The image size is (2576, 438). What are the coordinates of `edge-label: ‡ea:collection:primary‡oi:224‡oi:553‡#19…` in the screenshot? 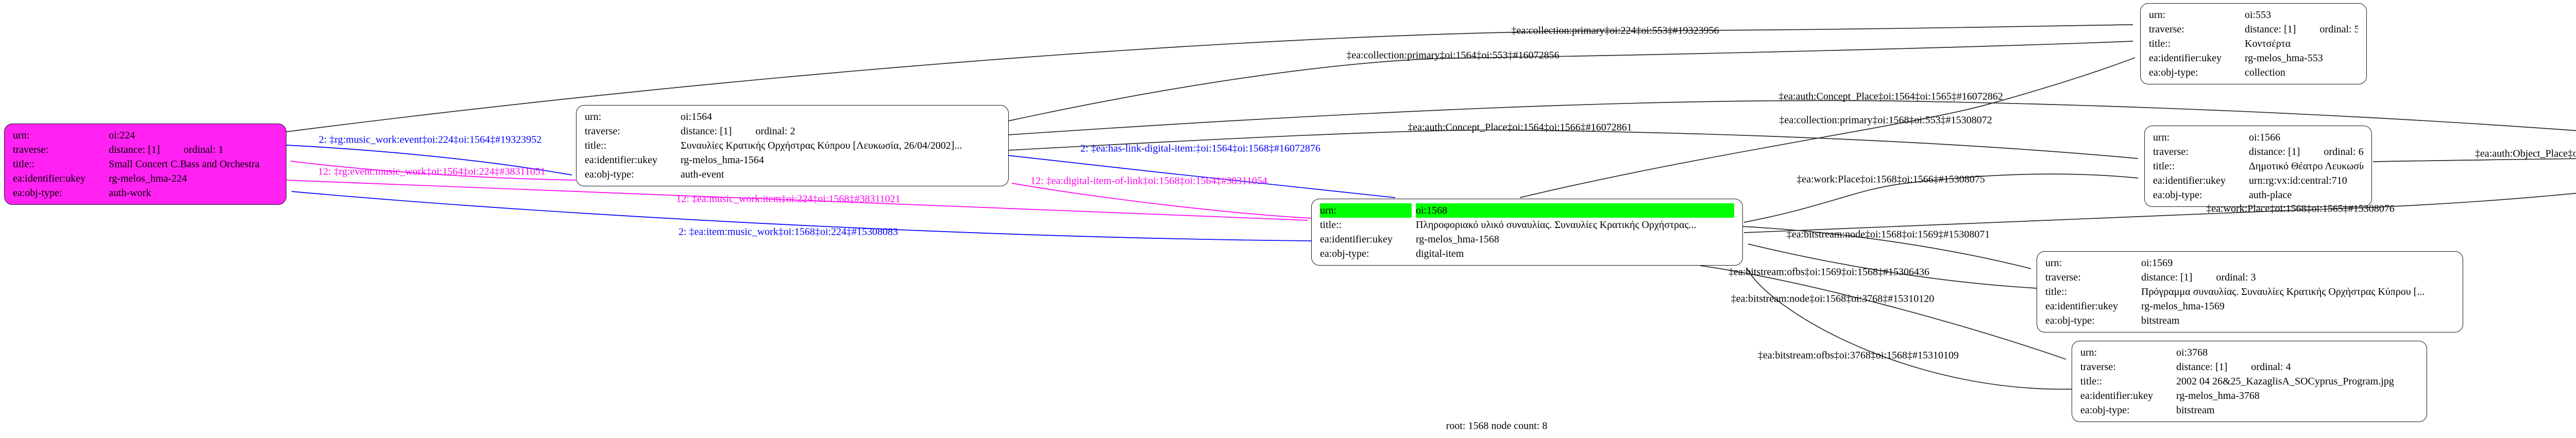 It's located at (1615, 31).